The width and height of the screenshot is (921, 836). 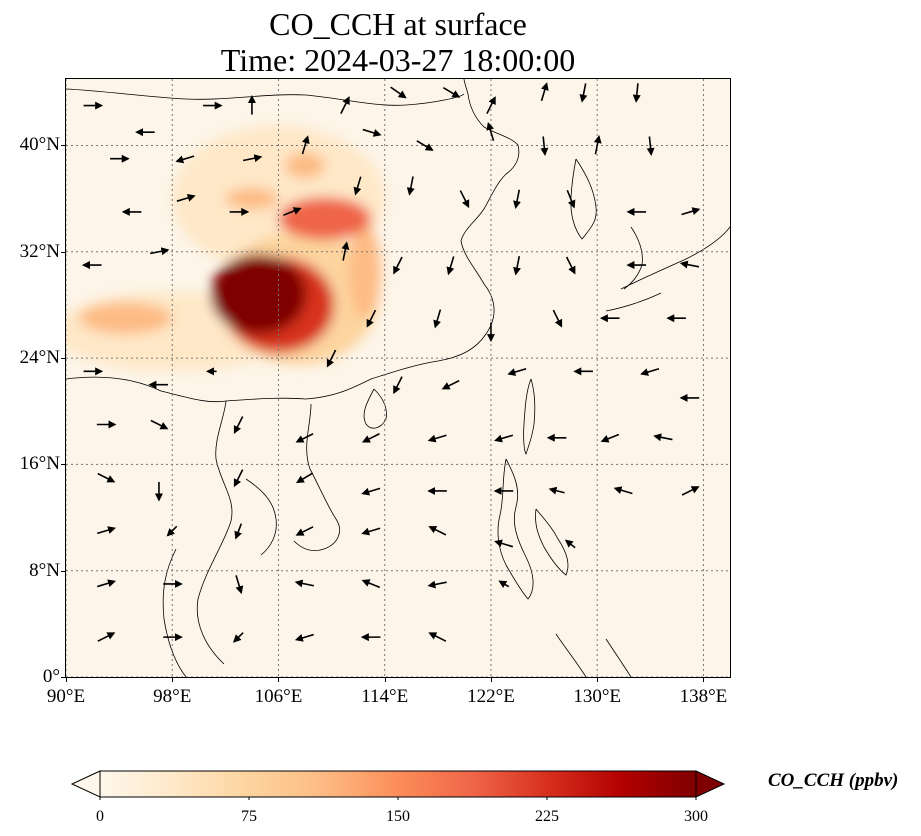 I want to click on plot-title: CO_CCH at surface, so click(x=398, y=24).